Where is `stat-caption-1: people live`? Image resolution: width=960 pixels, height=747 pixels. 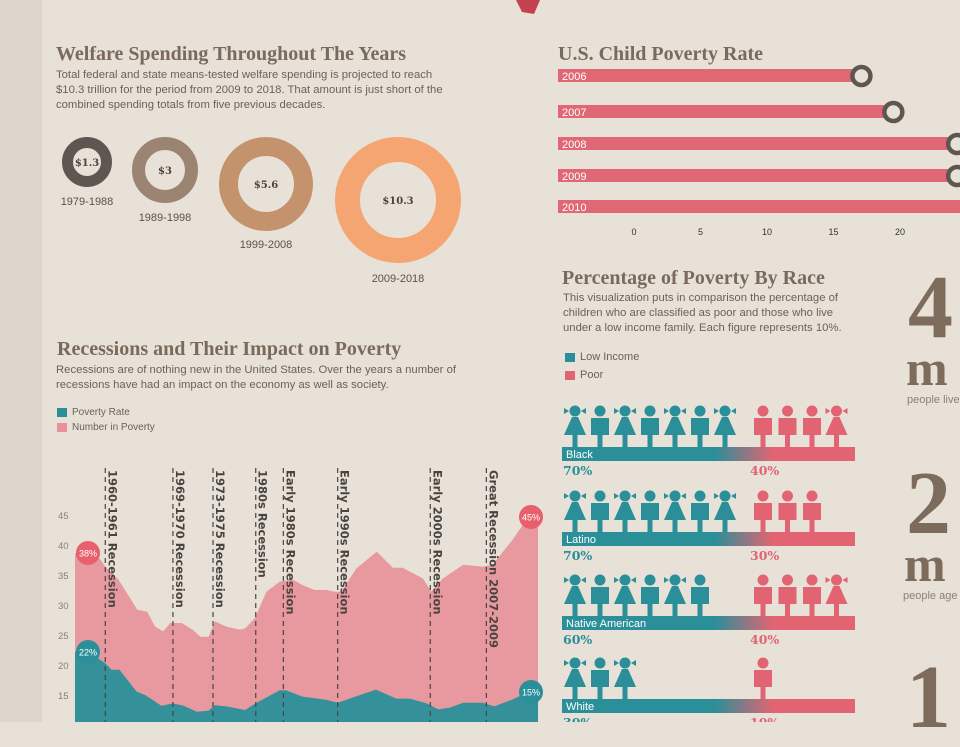
stat-caption-1: people live is located at coordinates (933, 400).